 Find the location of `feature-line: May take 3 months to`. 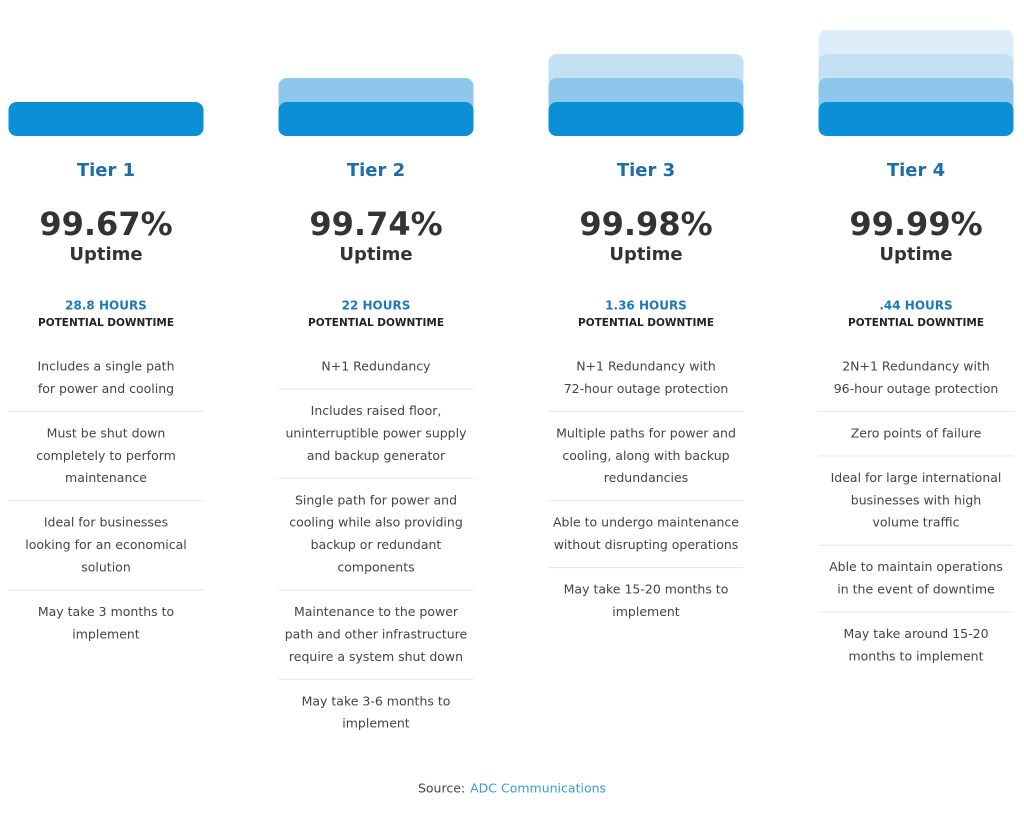

feature-line: May take 3 months to is located at coordinates (106, 611).